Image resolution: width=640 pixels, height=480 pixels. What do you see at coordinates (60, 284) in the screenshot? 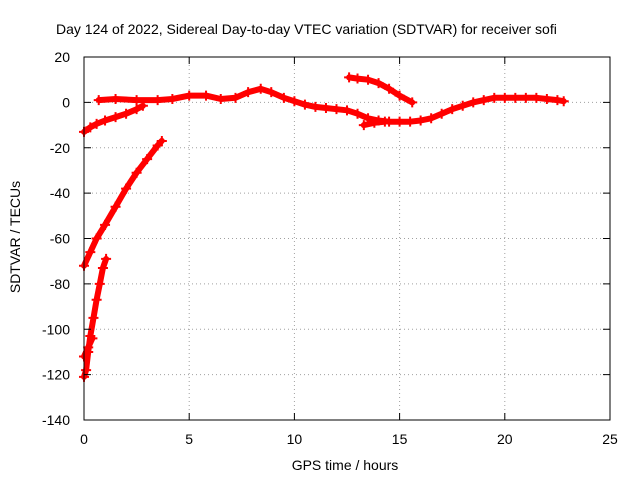
I see `y-tick-label: -80` at bounding box center [60, 284].